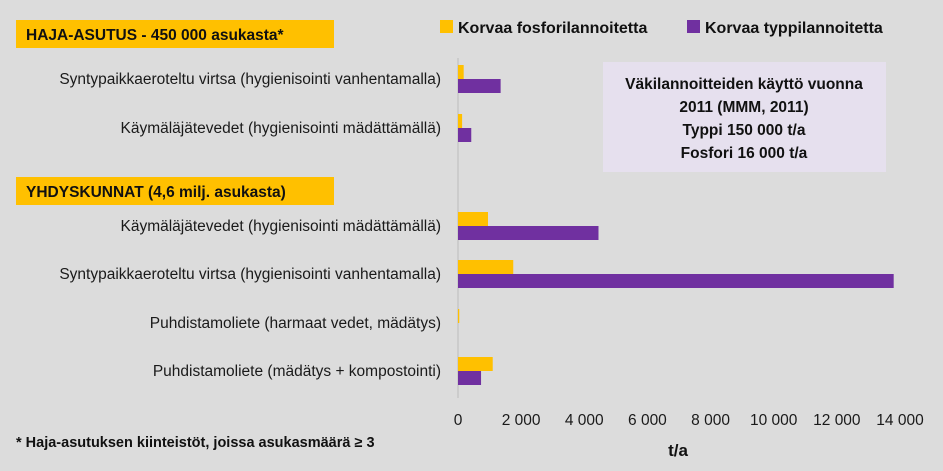  What do you see at coordinates (743, 107) in the screenshot?
I see `info-box-line-2: 2011 (MMM, 2011)` at bounding box center [743, 107].